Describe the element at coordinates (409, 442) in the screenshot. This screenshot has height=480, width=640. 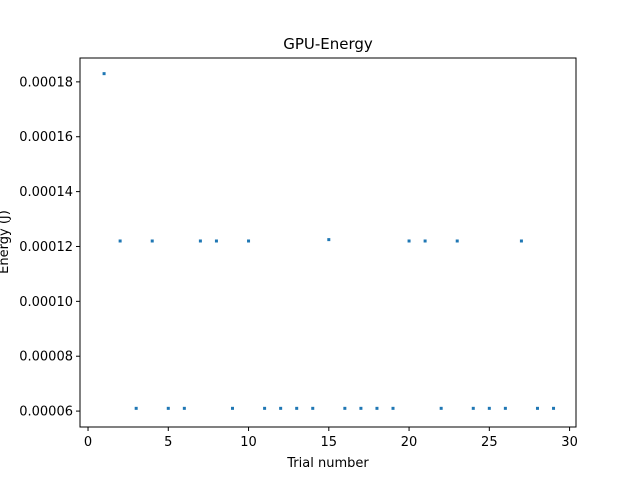
I see `x-tick-label: 20` at that location.